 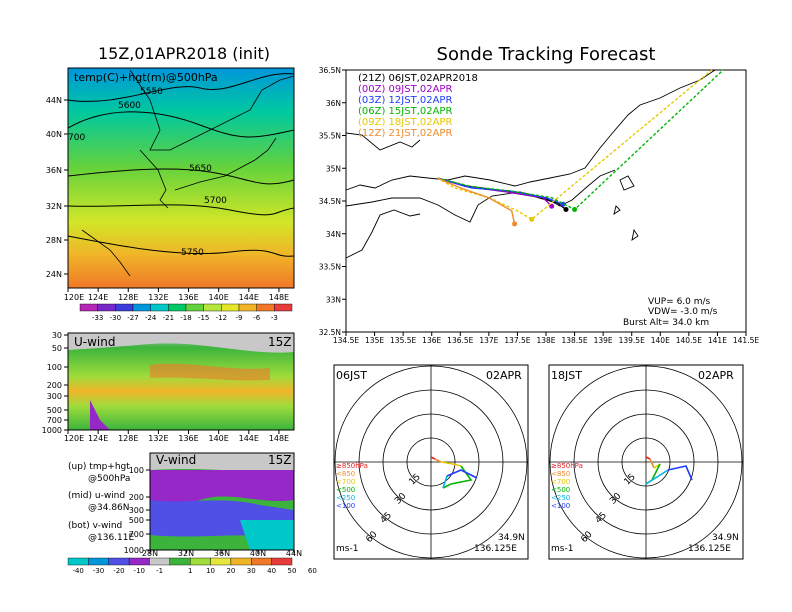 I want to click on wind-colorbar-label: -1, so click(x=159, y=571).